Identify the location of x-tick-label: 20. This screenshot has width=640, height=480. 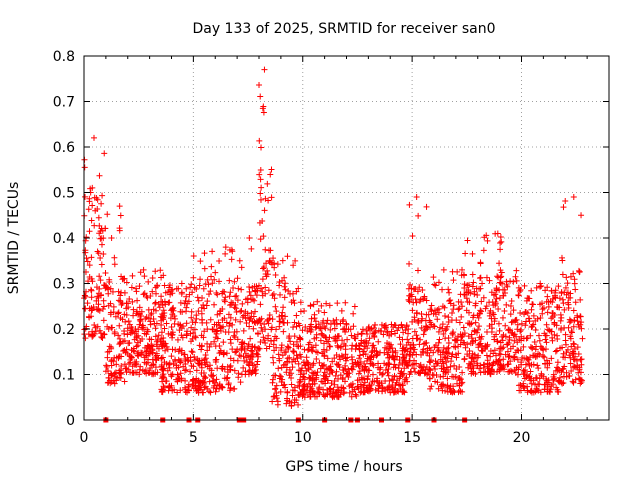
(522, 438).